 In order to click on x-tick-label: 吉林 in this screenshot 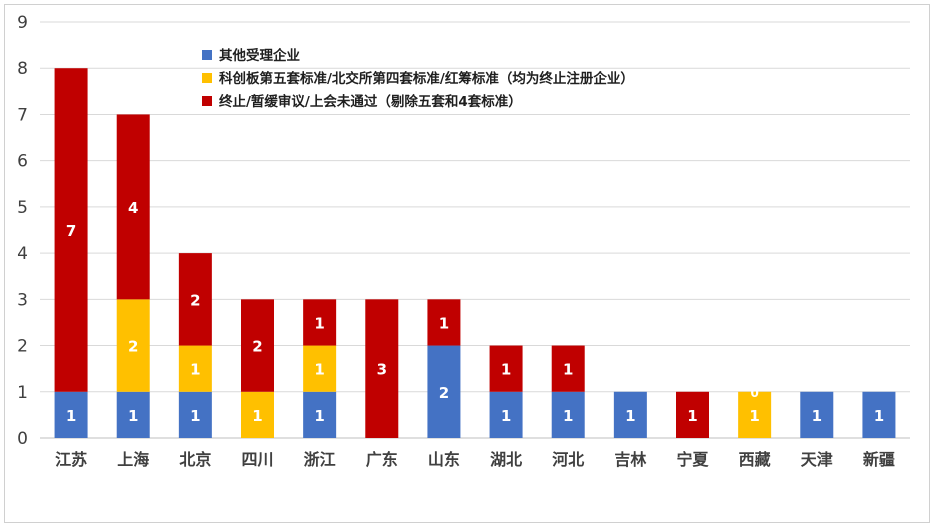, I will do `click(630, 459)`.